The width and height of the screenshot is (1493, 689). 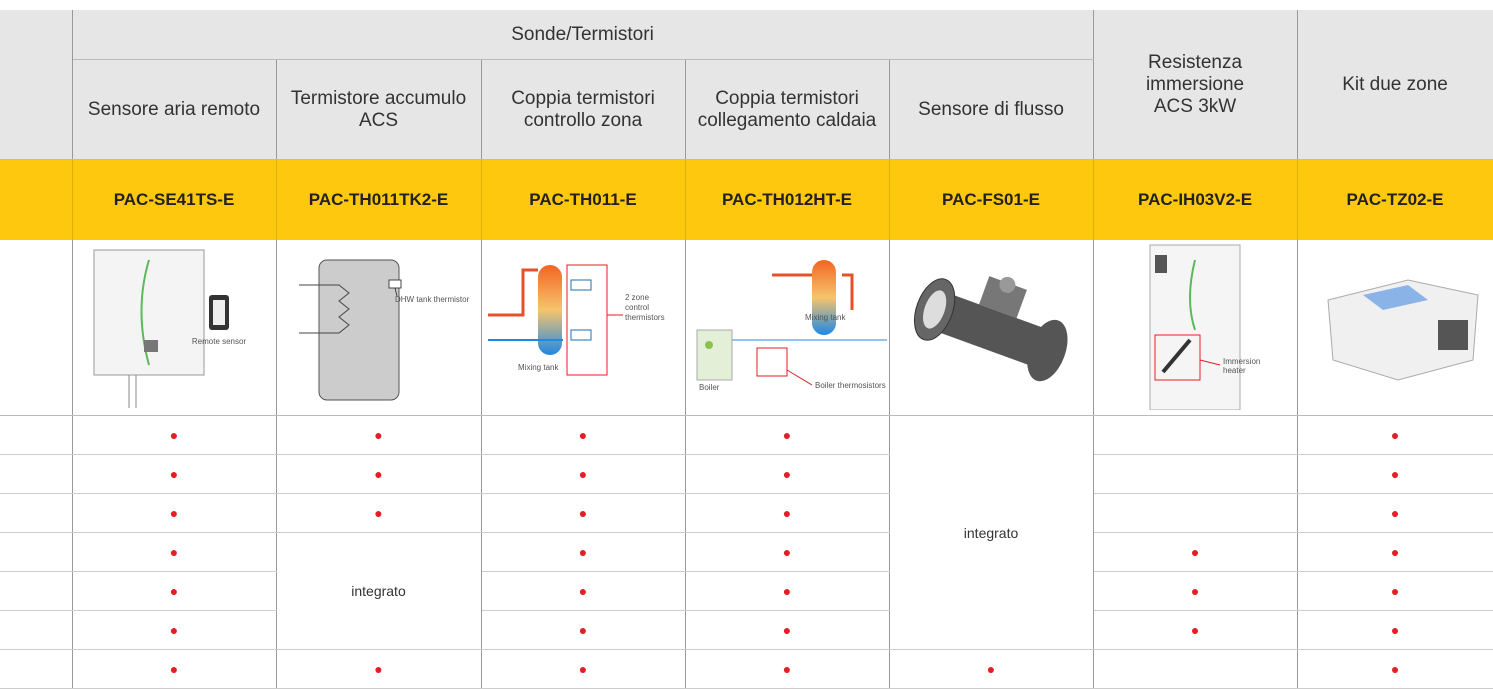 What do you see at coordinates (637, 297) in the screenshot?
I see `image-label: 2 zone` at bounding box center [637, 297].